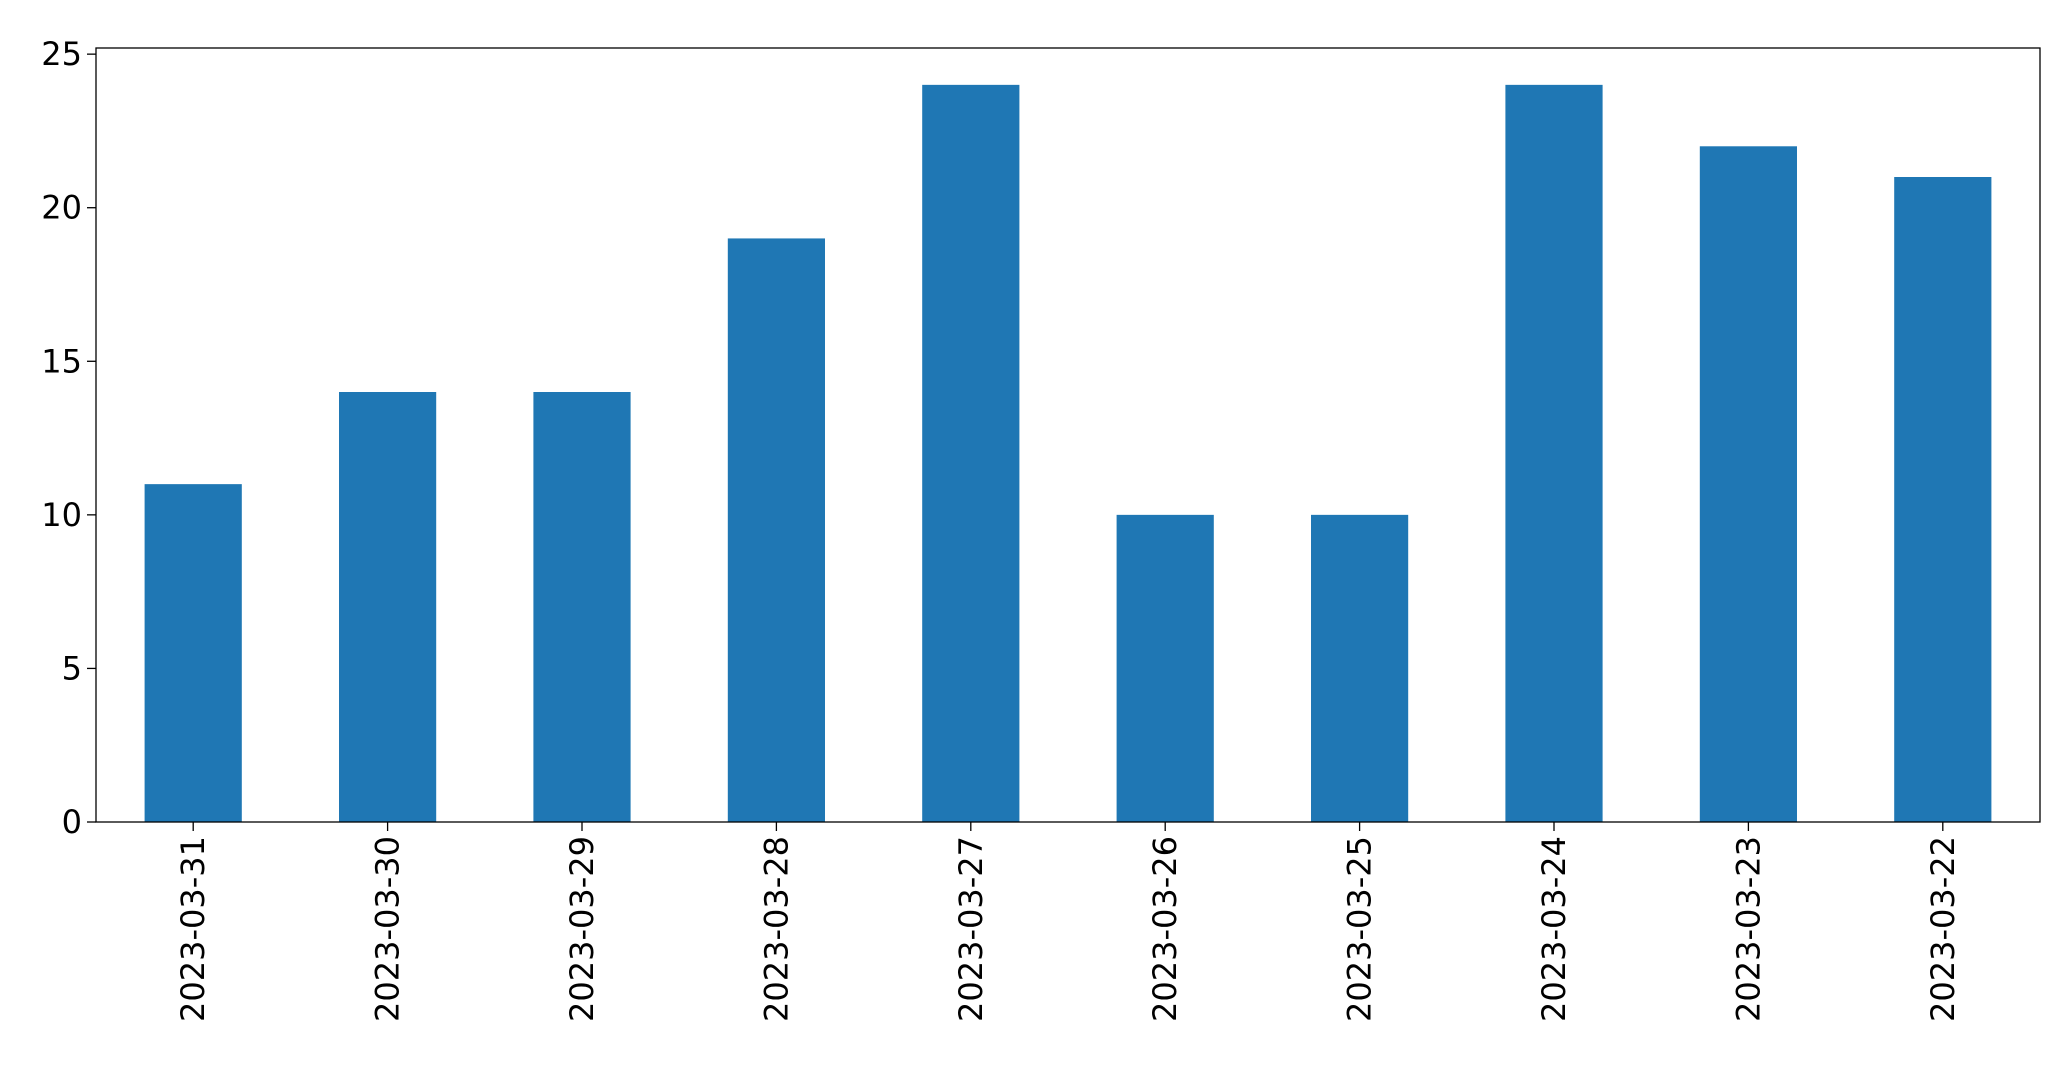  What do you see at coordinates (388, 929) in the screenshot?
I see `x-tick-label: 2023-03-30` at bounding box center [388, 929].